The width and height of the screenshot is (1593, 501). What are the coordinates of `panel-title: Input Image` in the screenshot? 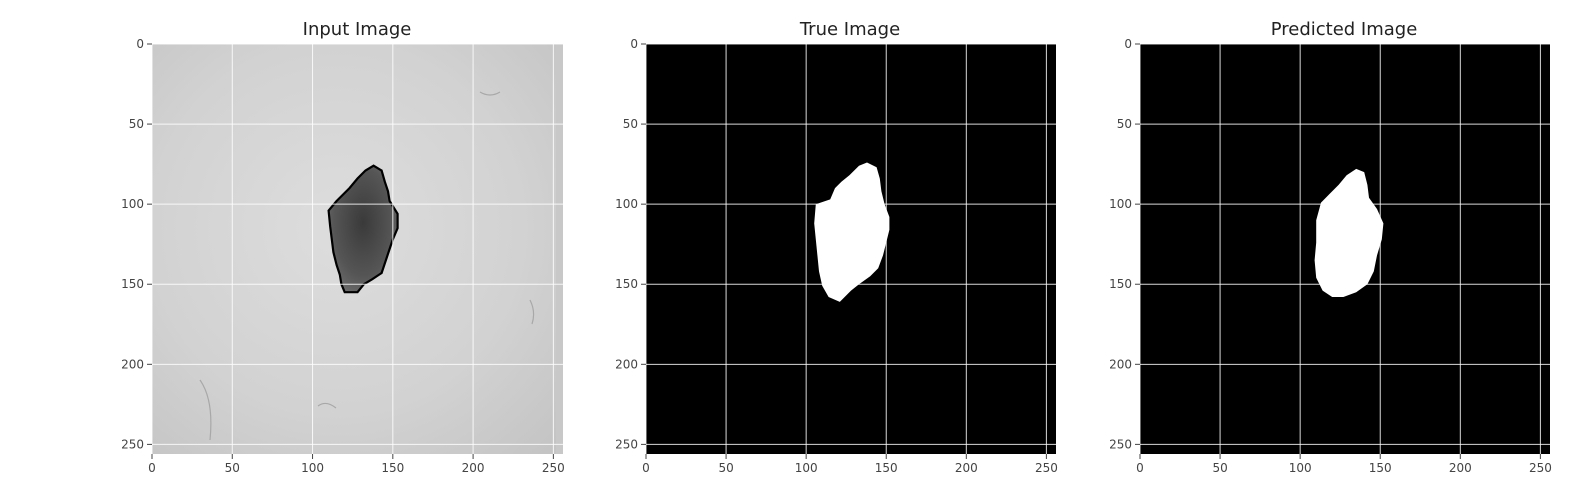 It's located at (357, 29).